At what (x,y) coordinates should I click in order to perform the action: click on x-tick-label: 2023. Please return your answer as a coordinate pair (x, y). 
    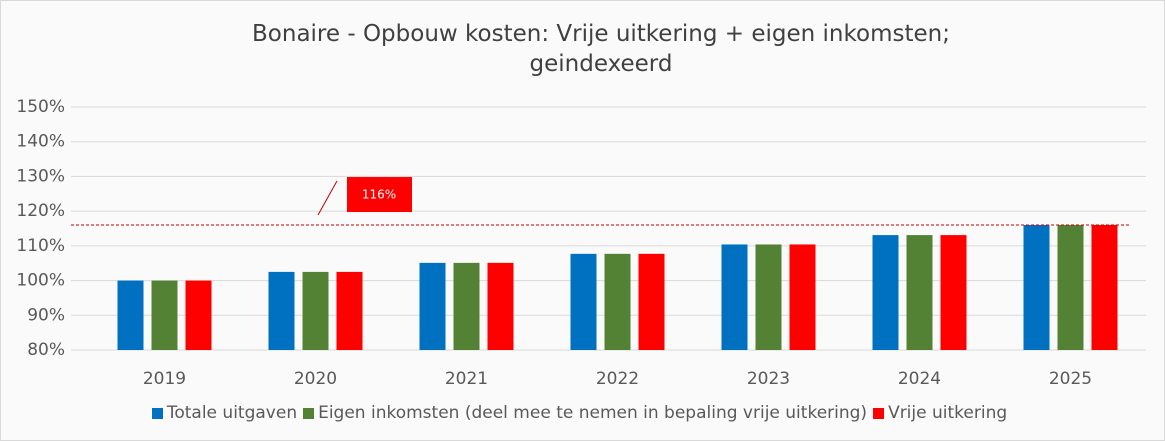
    Looking at the image, I should click on (768, 379).